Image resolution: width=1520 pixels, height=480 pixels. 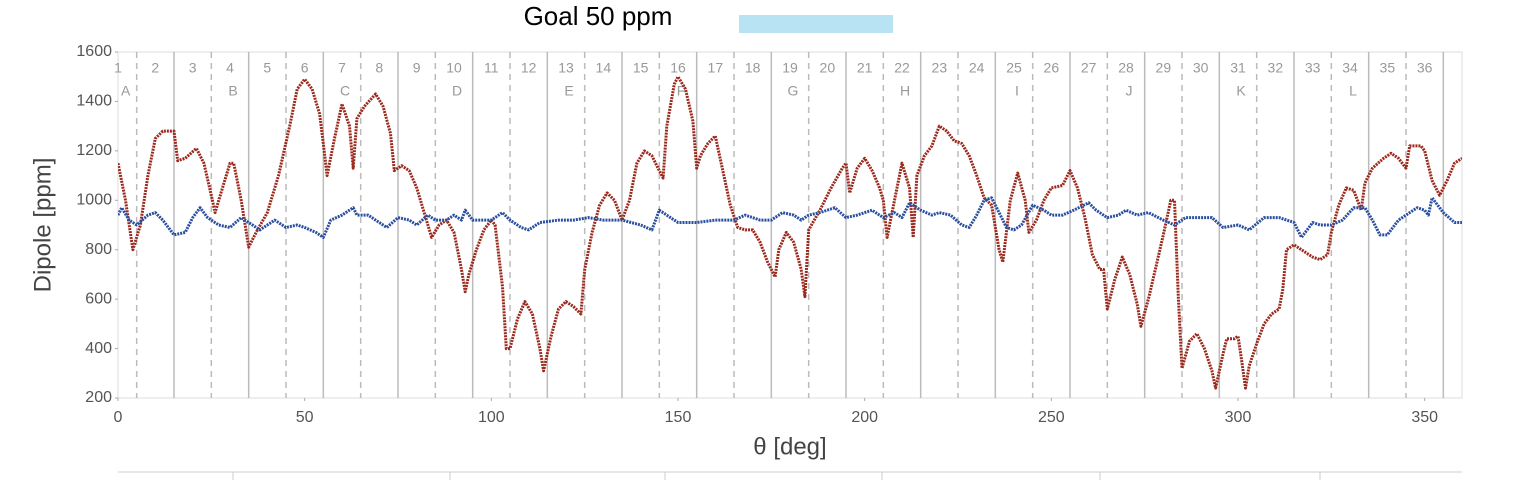 What do you see at coordinates (790, 217) in the screenshot?
I see `series-line` at bounding box center [790, 217].